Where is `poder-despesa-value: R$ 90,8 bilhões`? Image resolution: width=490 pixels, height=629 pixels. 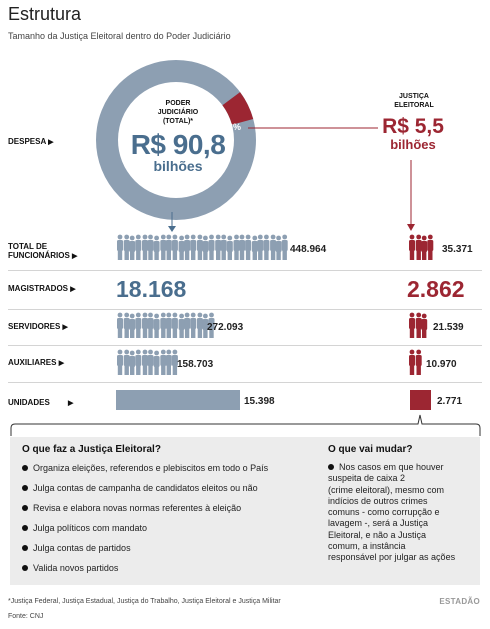 poder-despesa-value: R$ 90,8 bilhões is located at coordinates (178, 151).